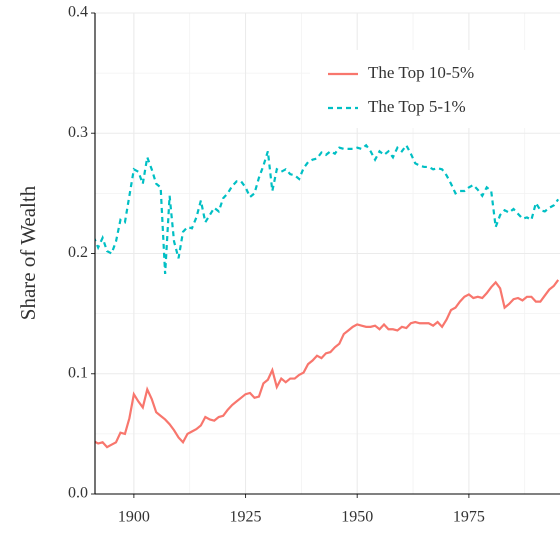  Describe the element at coordinates (78, 132) in the screenshot. I see `y-tick-label: 0.3` at that location.